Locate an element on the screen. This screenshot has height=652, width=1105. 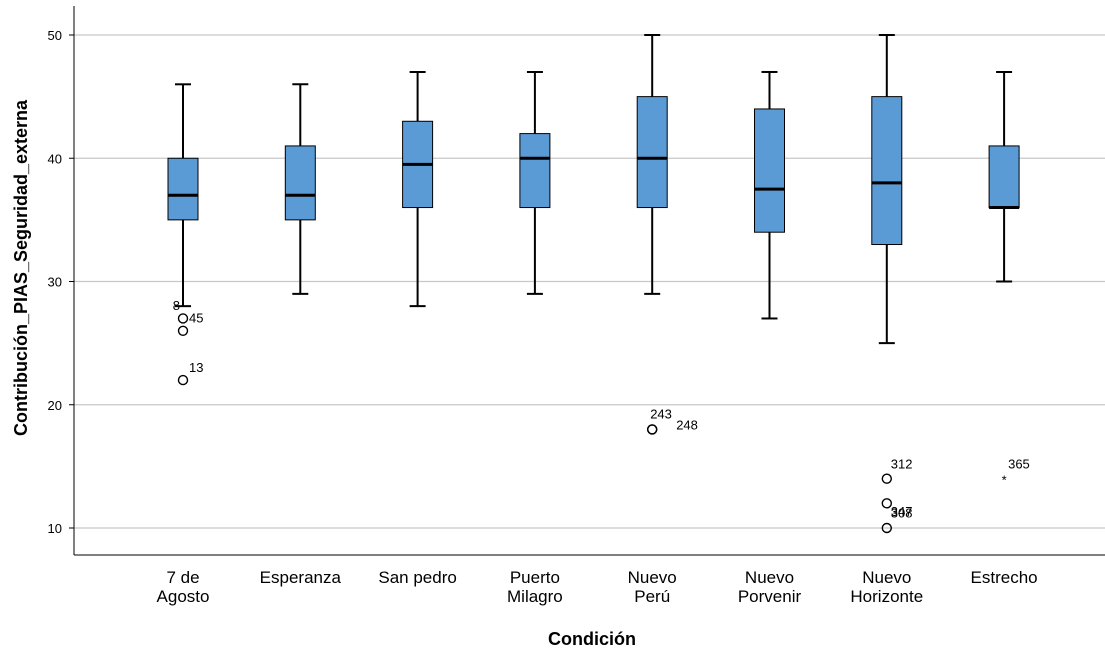
outlier-label: 312 is located at coordinates (902, 464).